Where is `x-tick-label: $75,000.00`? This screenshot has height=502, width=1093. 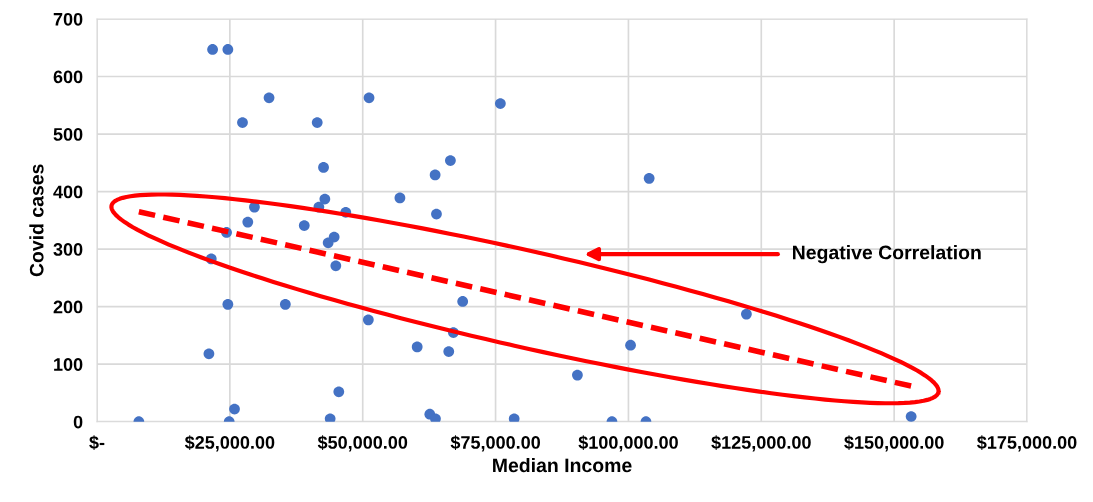
x-tick-label: $75,000.00 is located at coordinates (495, 443).